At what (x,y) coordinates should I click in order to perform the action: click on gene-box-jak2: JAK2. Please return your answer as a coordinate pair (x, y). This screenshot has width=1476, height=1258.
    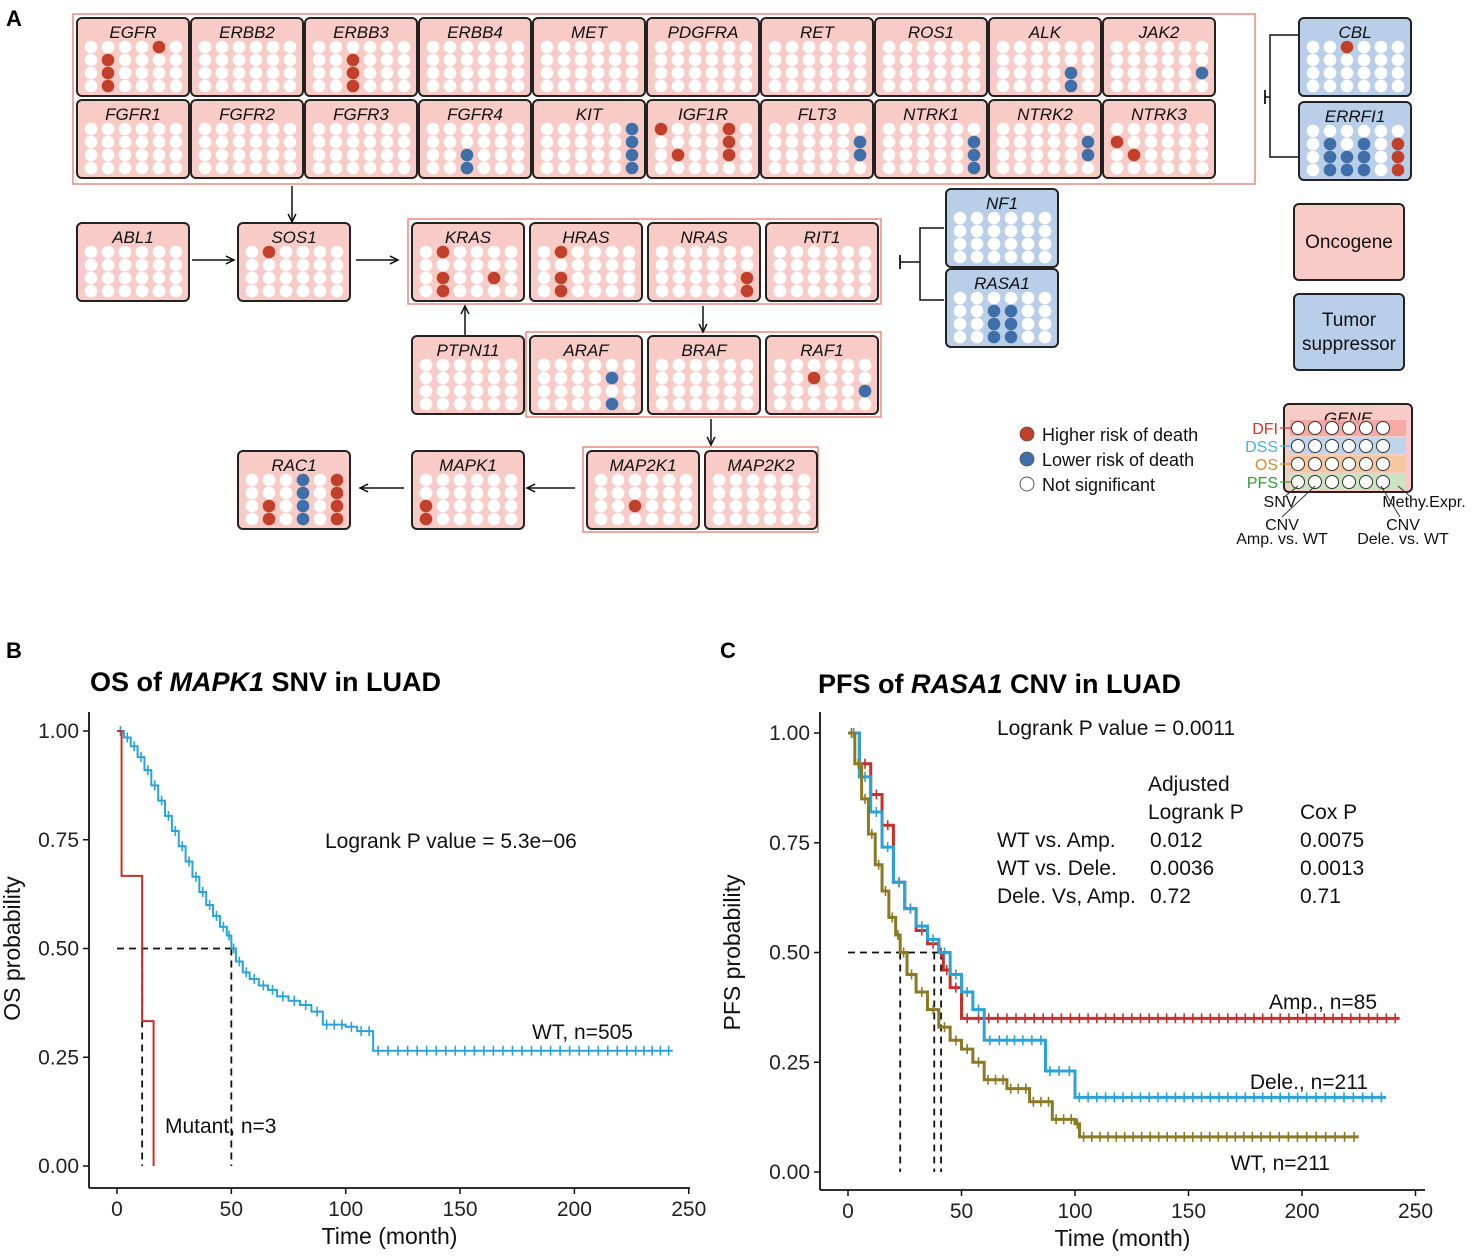
    Looking at the image, I should click on (1159, 57).